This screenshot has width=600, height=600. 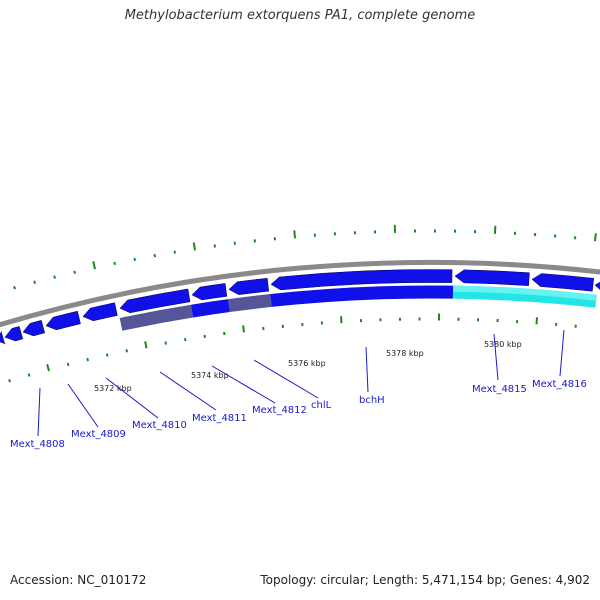 What do you see at coordinates (372, 400) in the screenshot?
I see `gene-label-bchh: bchH` at bounding box center [372, 400].